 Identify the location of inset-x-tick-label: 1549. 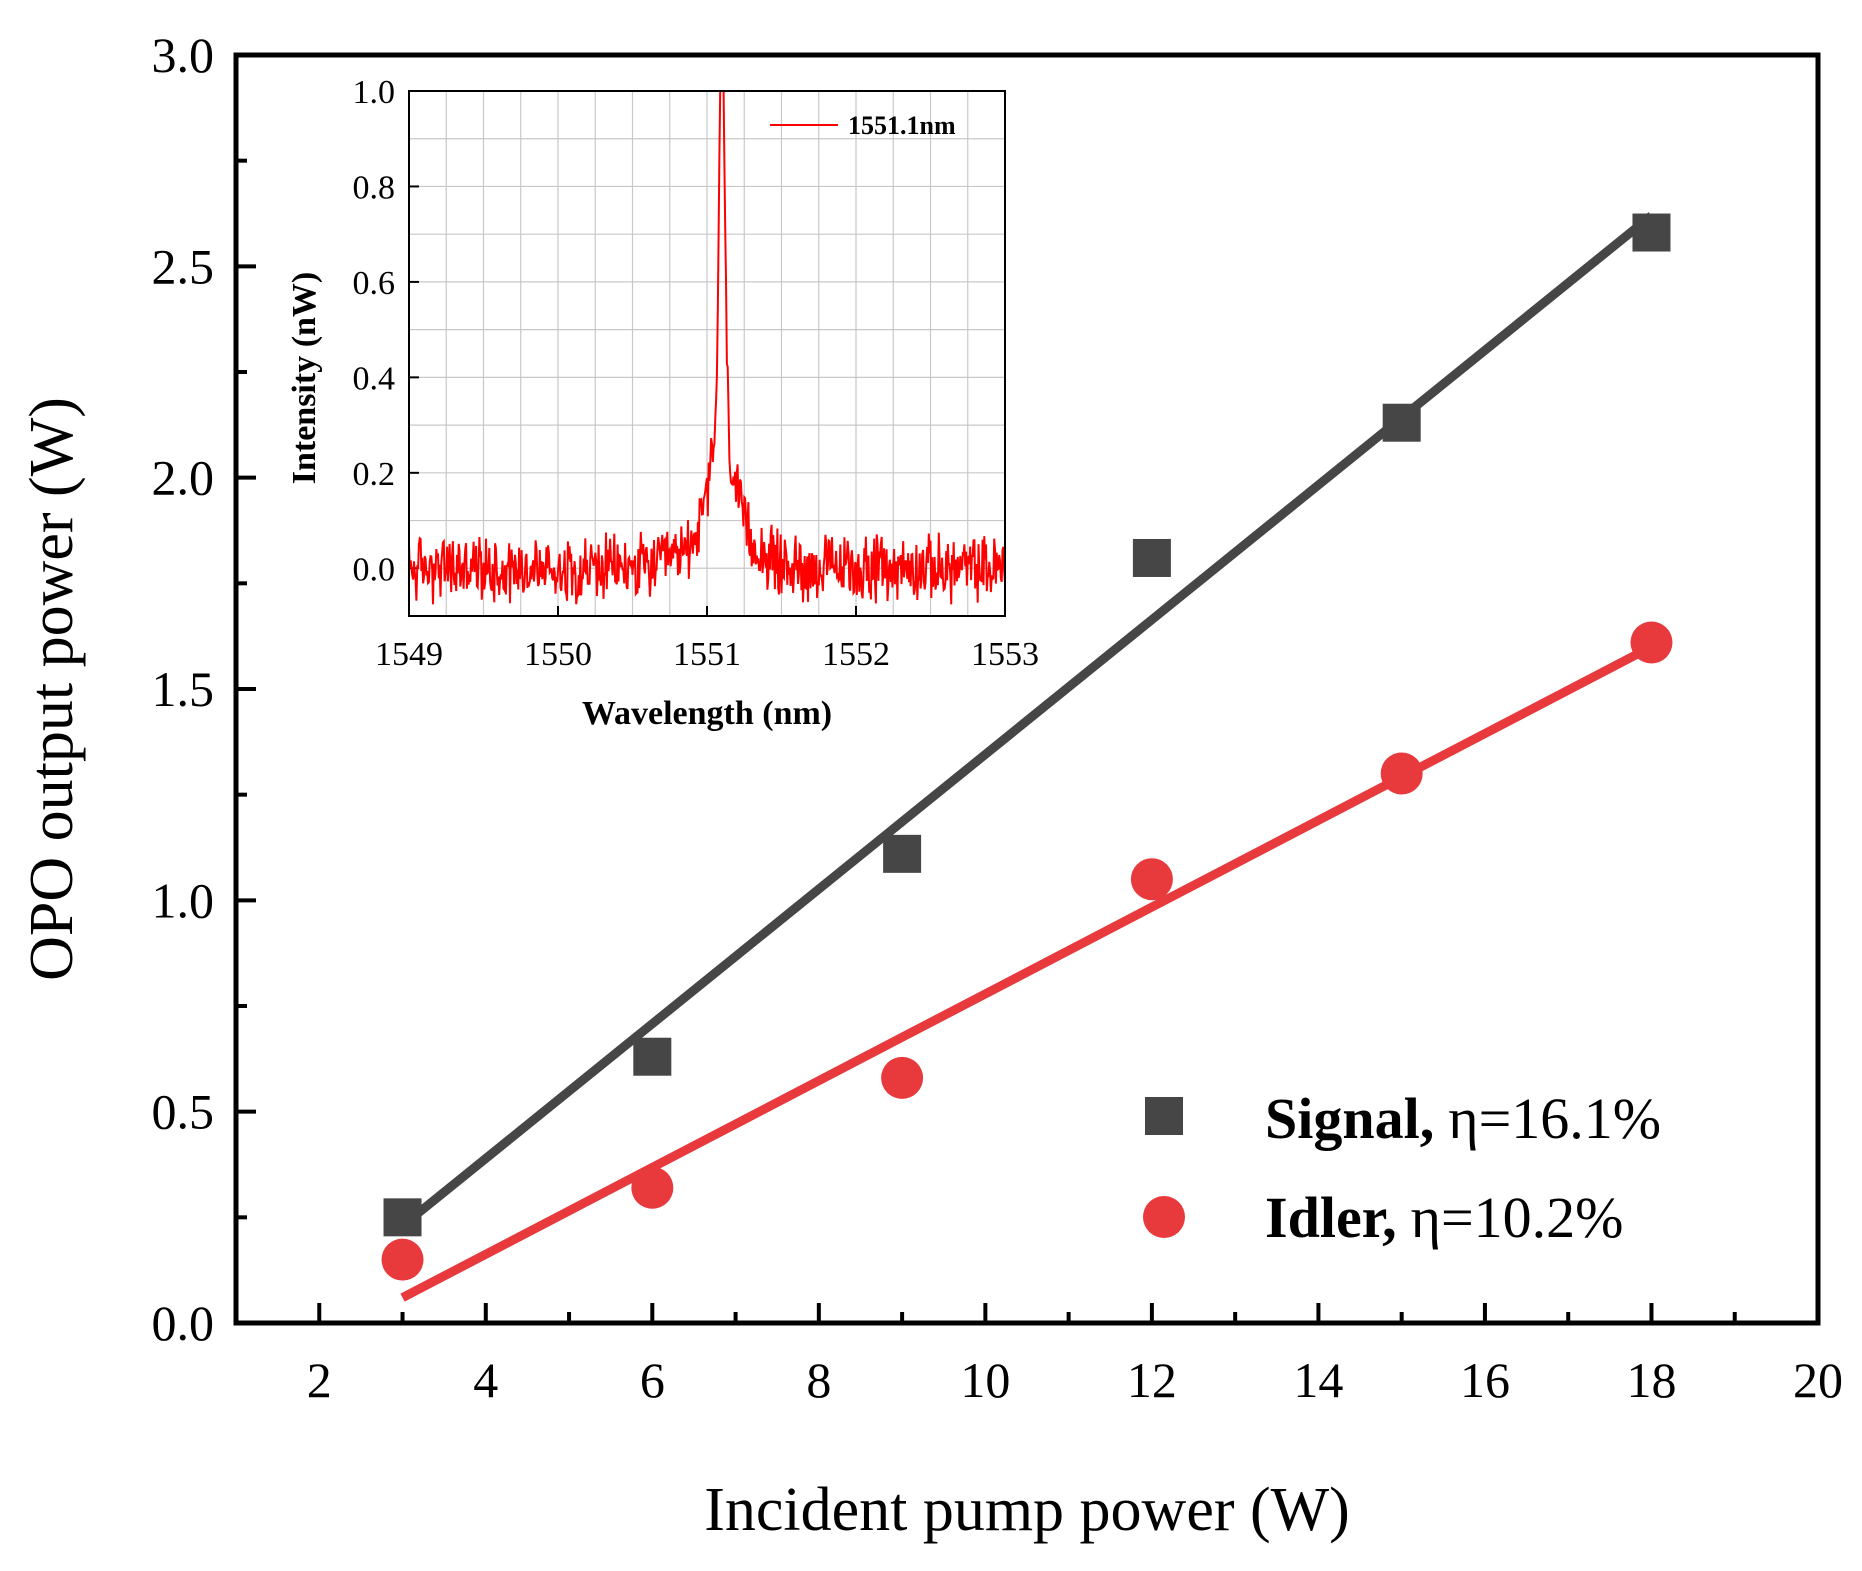
(409, 654).